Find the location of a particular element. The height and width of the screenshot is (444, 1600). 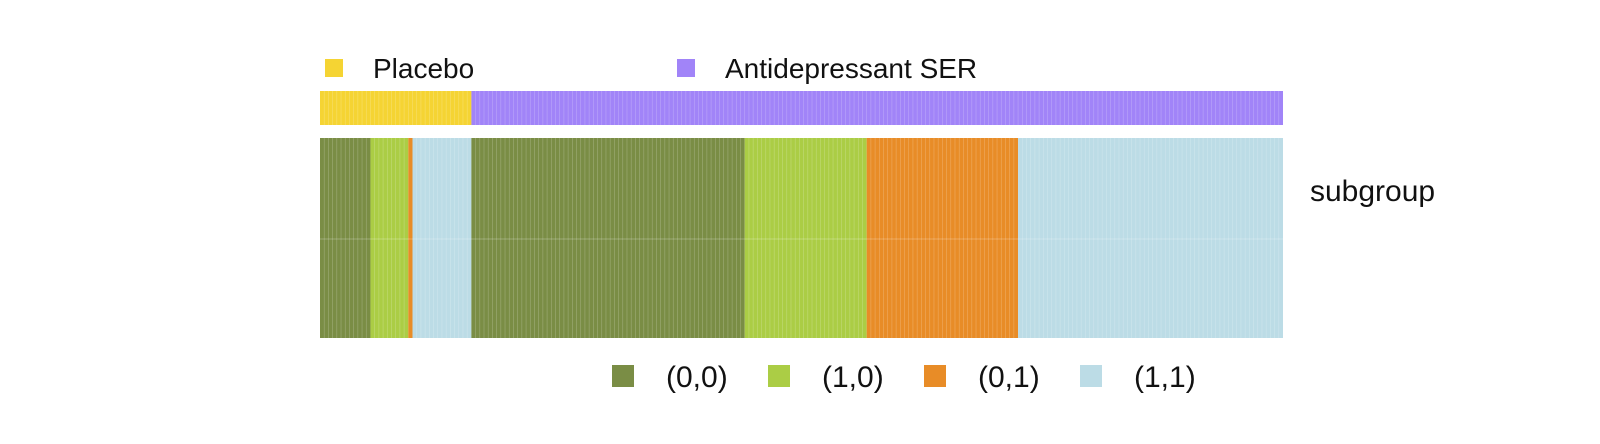

treatment-legend: Placebo Antidepressant SER is located at coordinates (651, 68).